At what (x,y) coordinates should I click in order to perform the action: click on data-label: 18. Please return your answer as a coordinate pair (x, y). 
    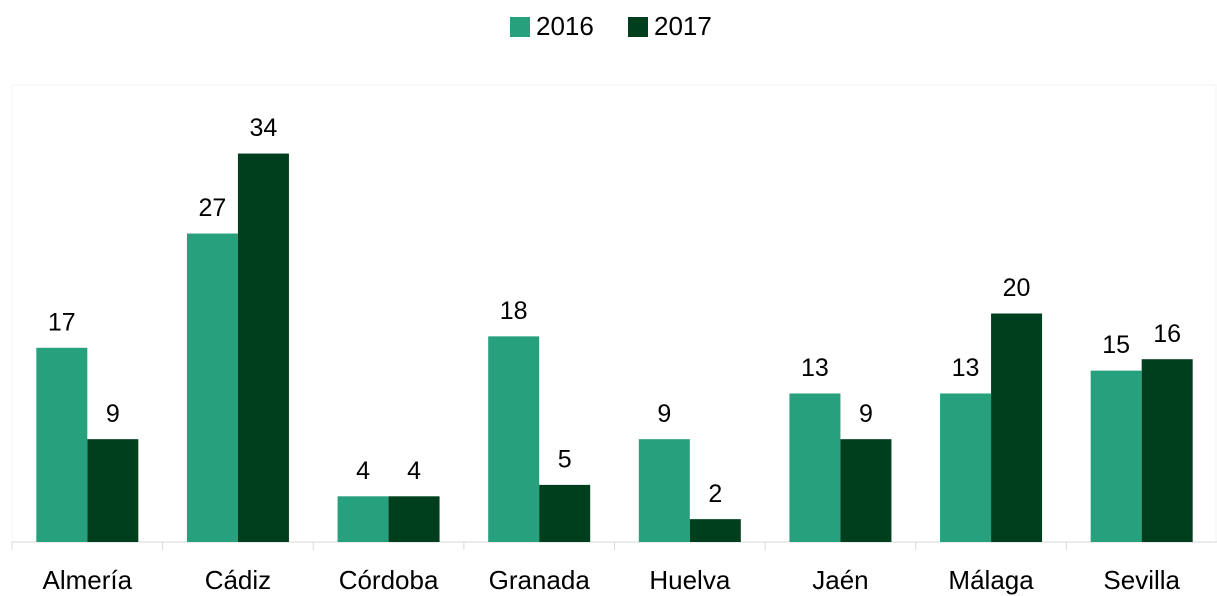
    Looking at the image, I should click on (514, 311).